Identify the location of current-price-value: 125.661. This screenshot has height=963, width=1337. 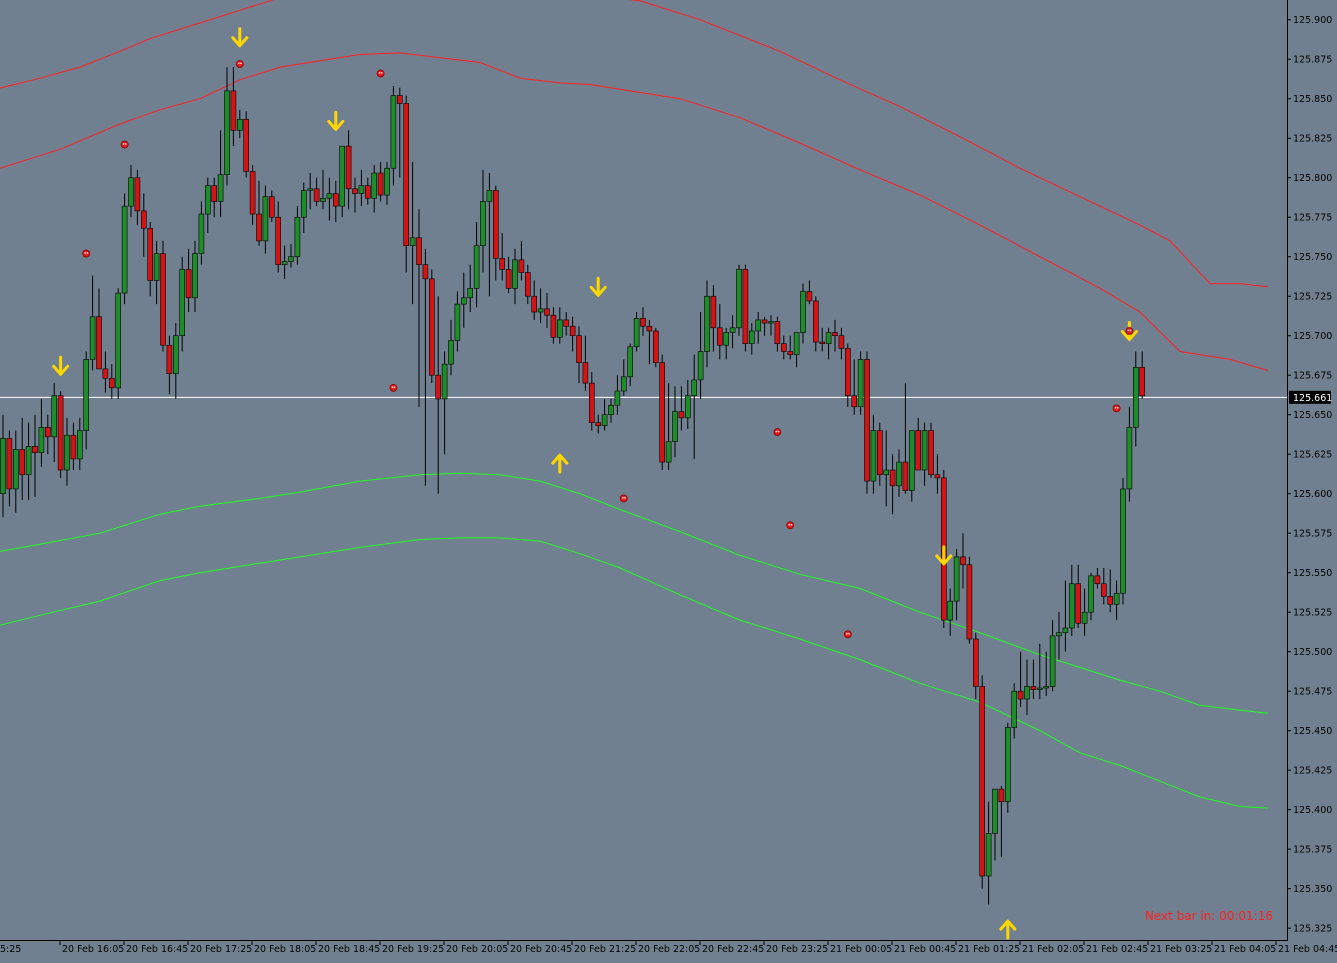
(1312, 398).